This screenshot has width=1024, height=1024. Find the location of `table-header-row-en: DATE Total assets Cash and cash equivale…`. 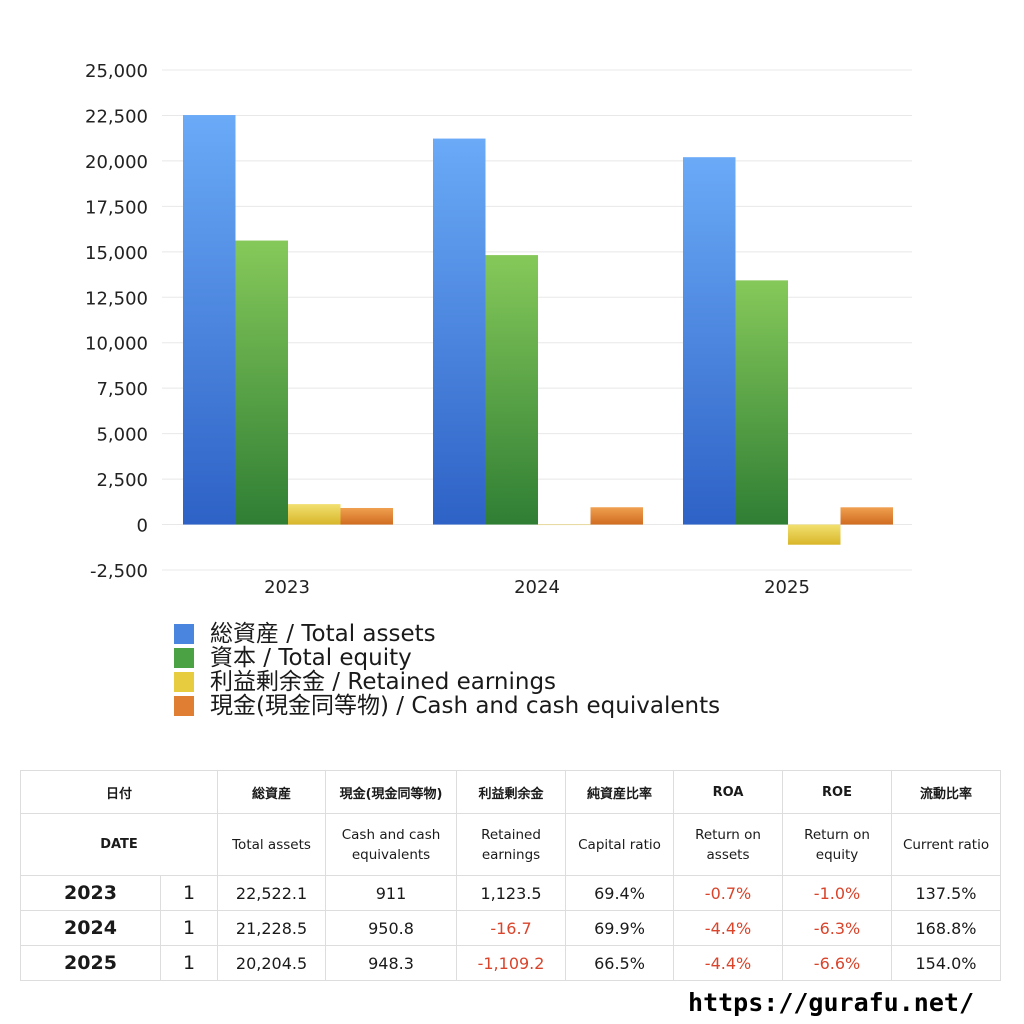

table-header-row-en: DATE Total assets Cash and cash equivale… is located at coordinates (510, 844).